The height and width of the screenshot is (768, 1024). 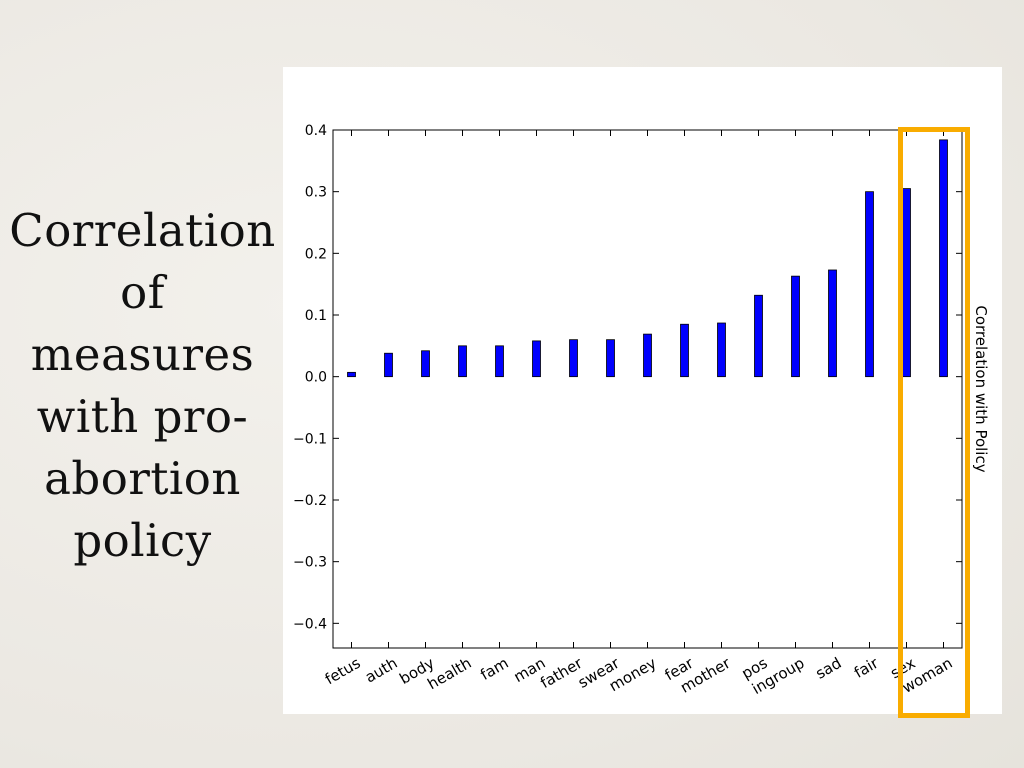 I want to click on slide-title-line: abortion, so click(x=142, y=478).